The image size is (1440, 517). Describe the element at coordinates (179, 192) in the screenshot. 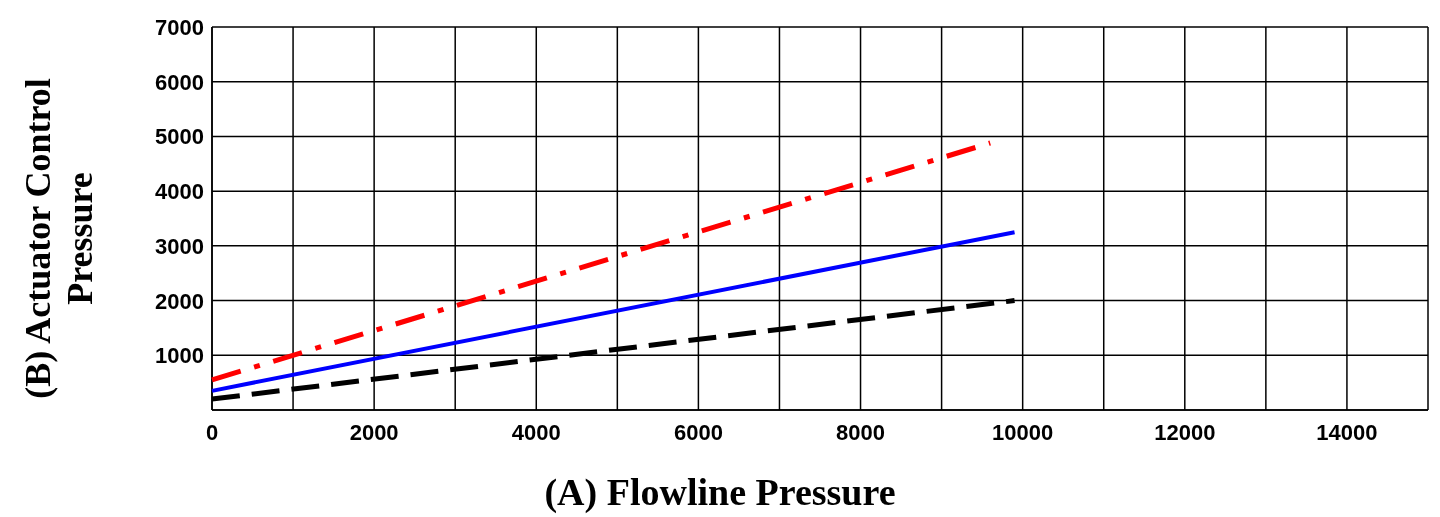

I see `y-tick-label: 4000` at that location.